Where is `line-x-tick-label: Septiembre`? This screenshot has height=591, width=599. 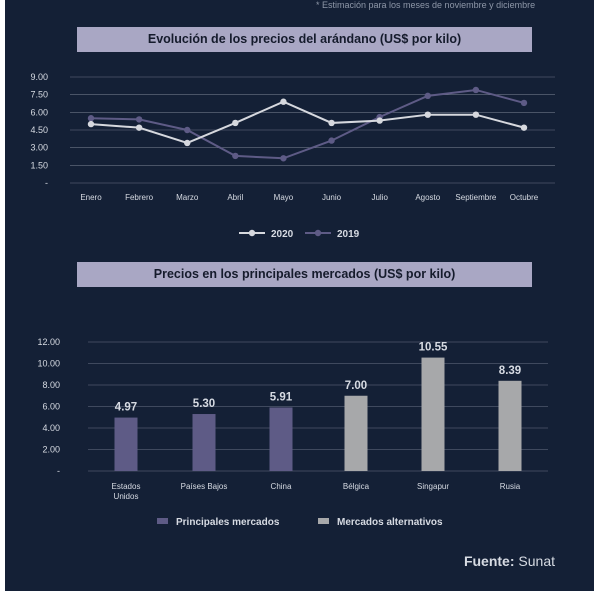 line-x-tick-label: Septiembre is located at coordinates (475, 197).